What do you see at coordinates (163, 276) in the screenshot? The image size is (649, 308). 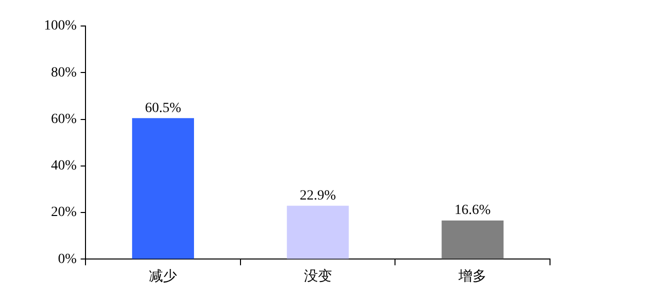 I see `x-tick-label: 减少` at bounding box center [163, 276].